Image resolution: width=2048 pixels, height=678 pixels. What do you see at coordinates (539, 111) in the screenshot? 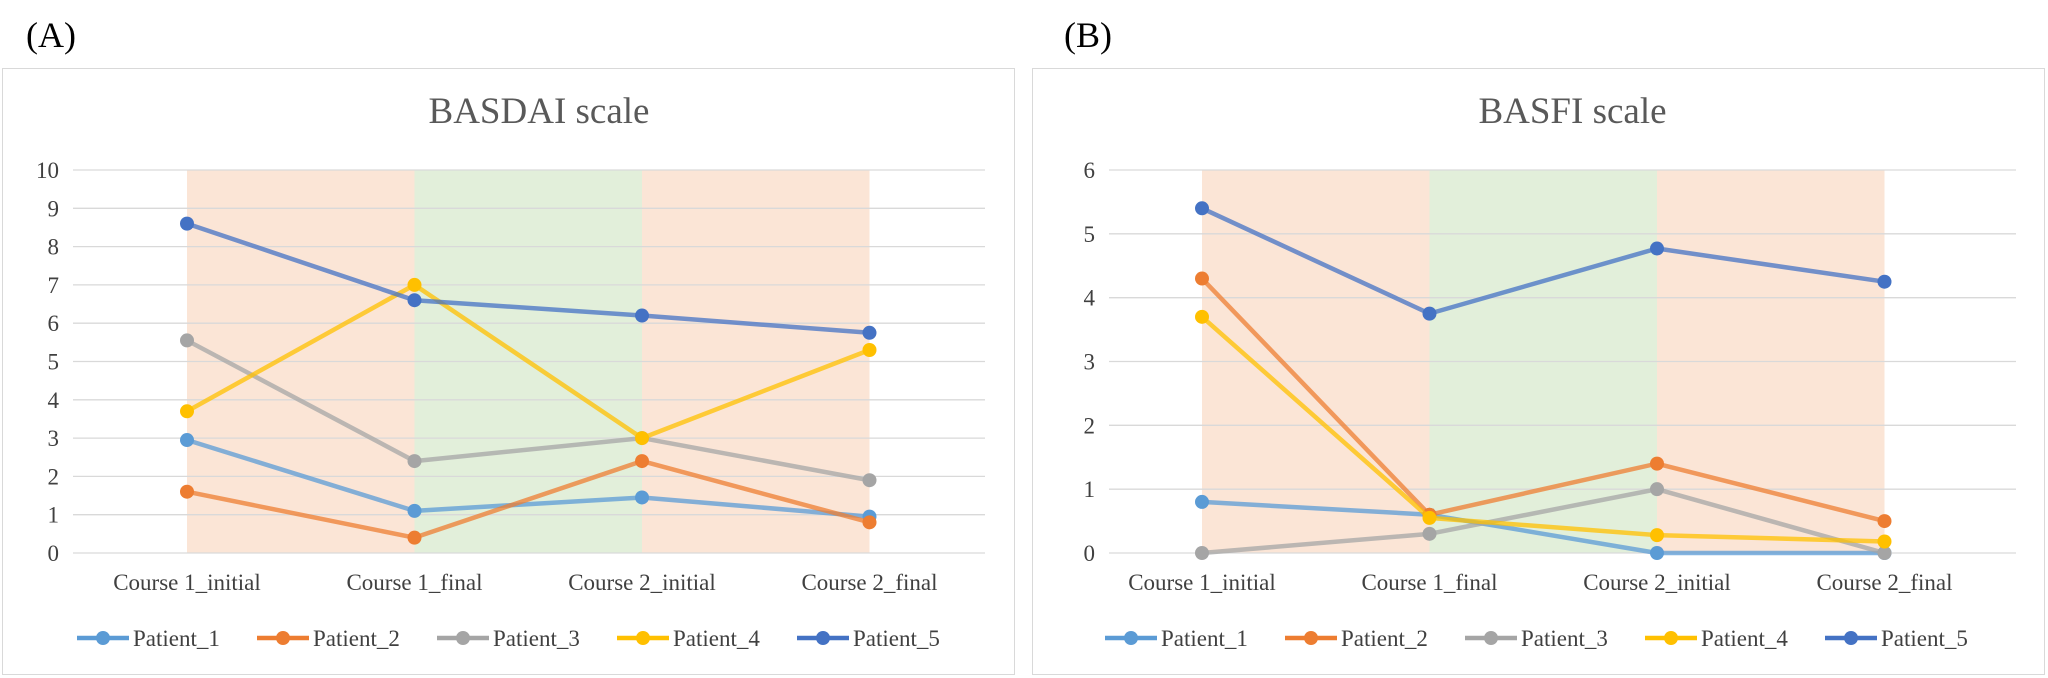
I see `chart-title: BASDAI scale` at bounding box center [539, 111].